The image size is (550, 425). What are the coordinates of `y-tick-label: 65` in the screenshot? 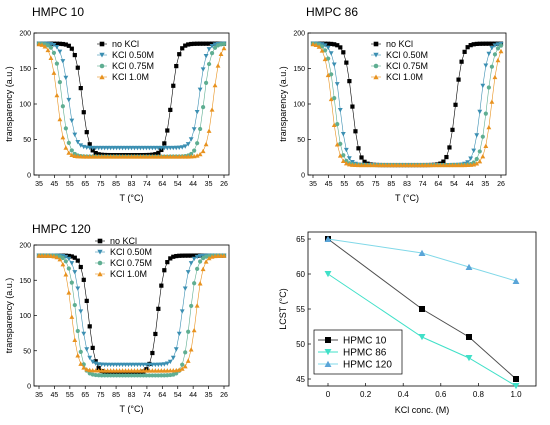 It's located at (300, 239).